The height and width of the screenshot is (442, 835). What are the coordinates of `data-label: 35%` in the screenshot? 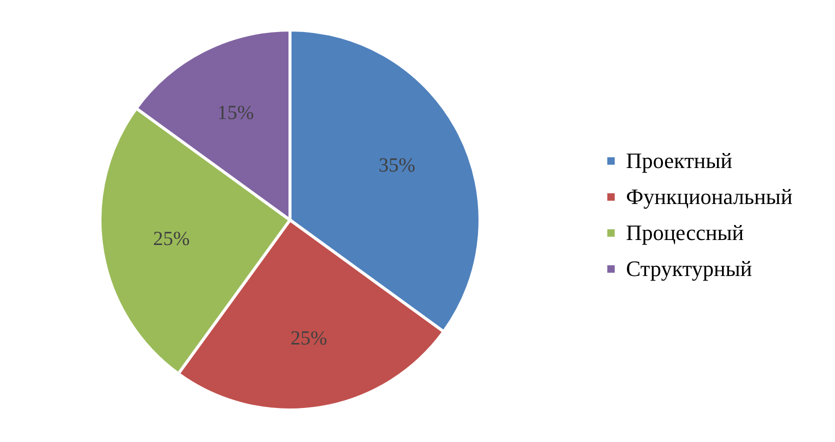 It's located at (397, 165).